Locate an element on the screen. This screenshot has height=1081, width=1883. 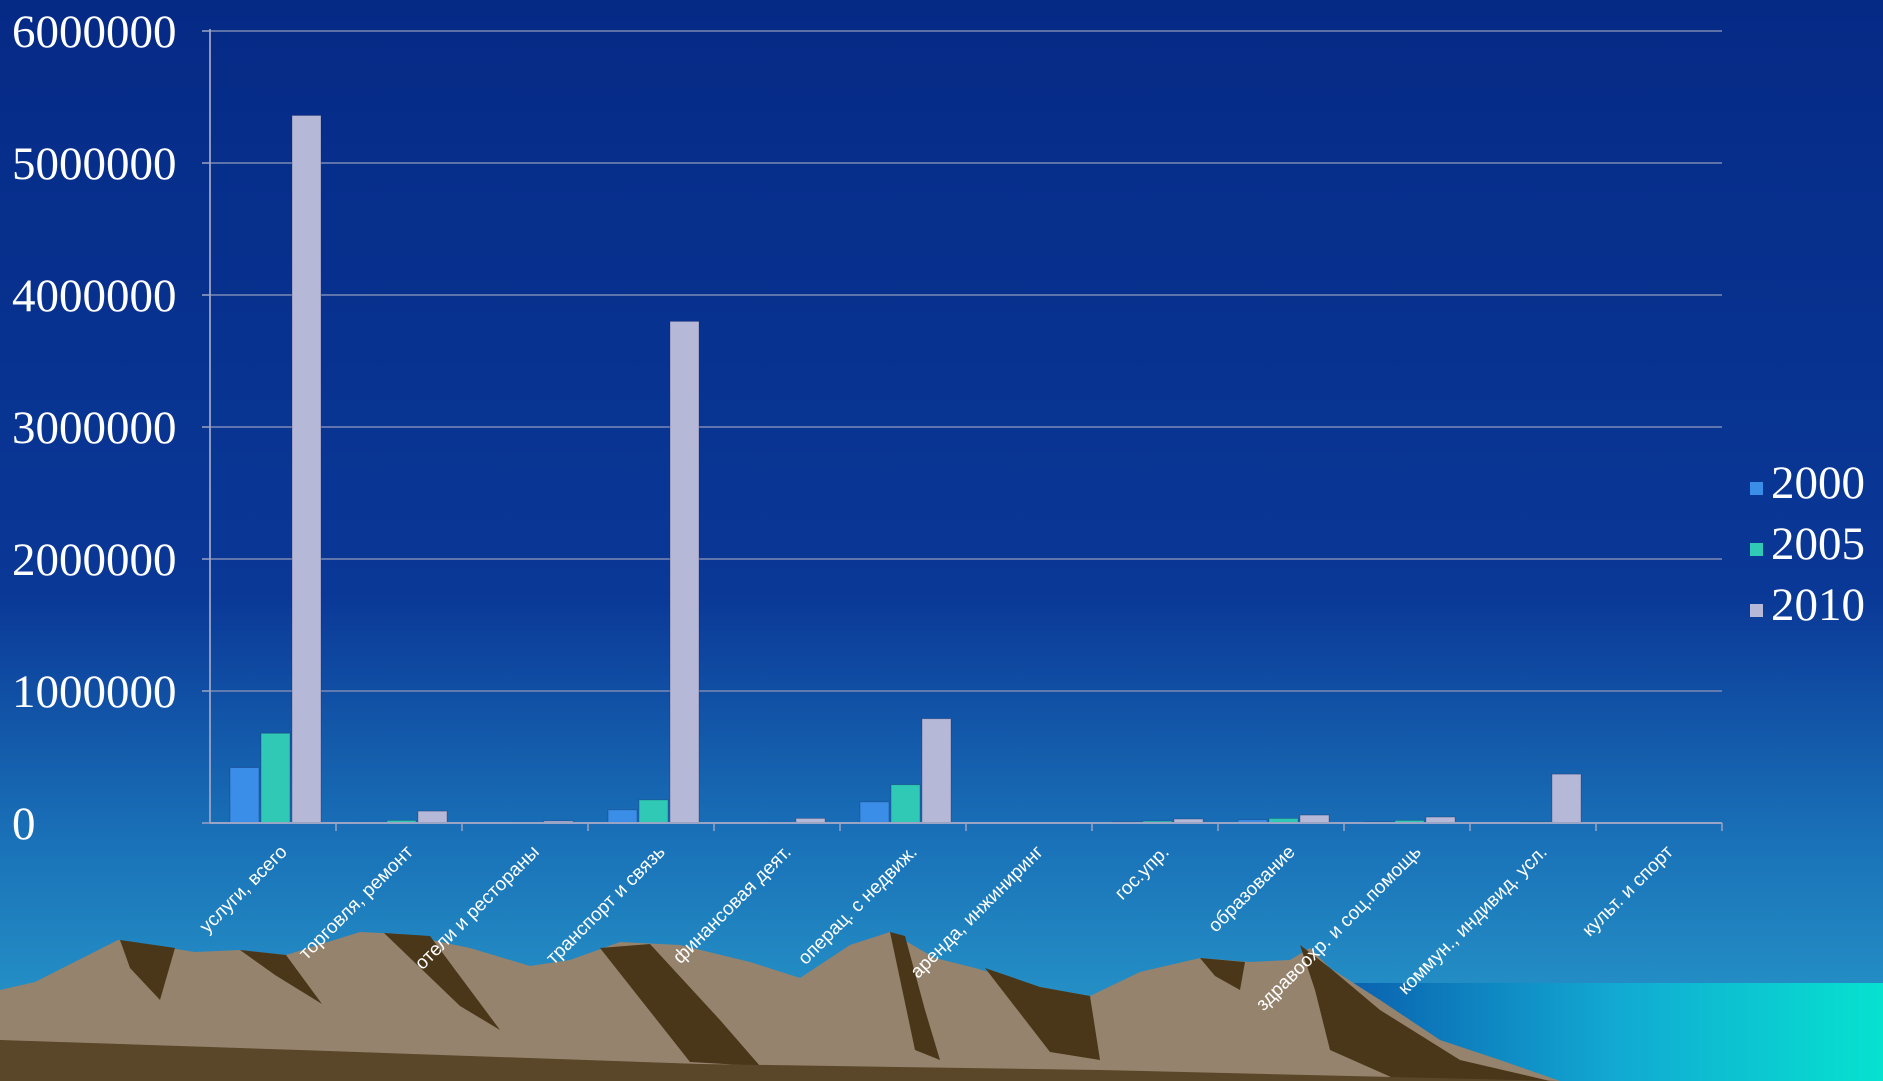
mountains is located at coordinates (780, 1006).